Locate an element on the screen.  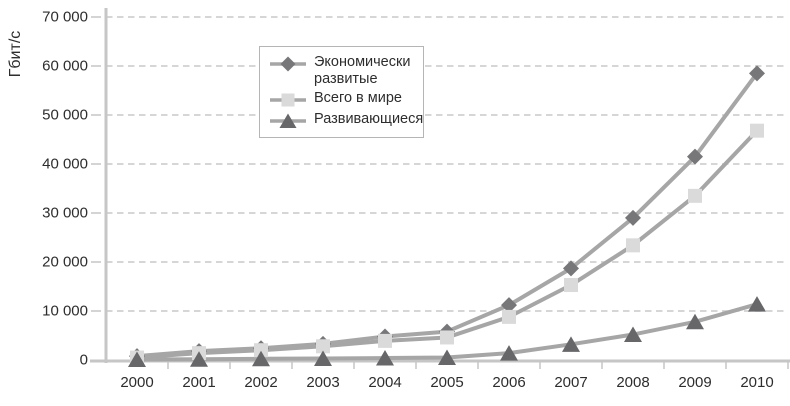
x-tick-label: 2004 is located at coordinates (384, 382).